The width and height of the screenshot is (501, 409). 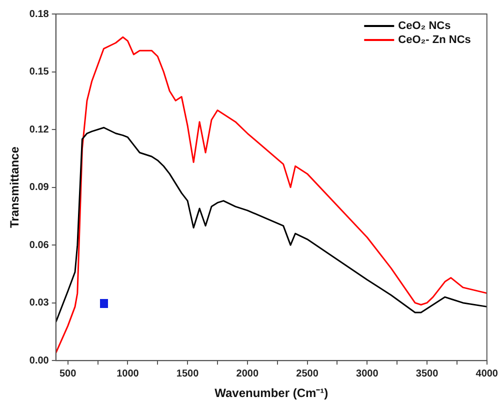 I want to click on x-tick-label: 500, so click(x=68, y=374).